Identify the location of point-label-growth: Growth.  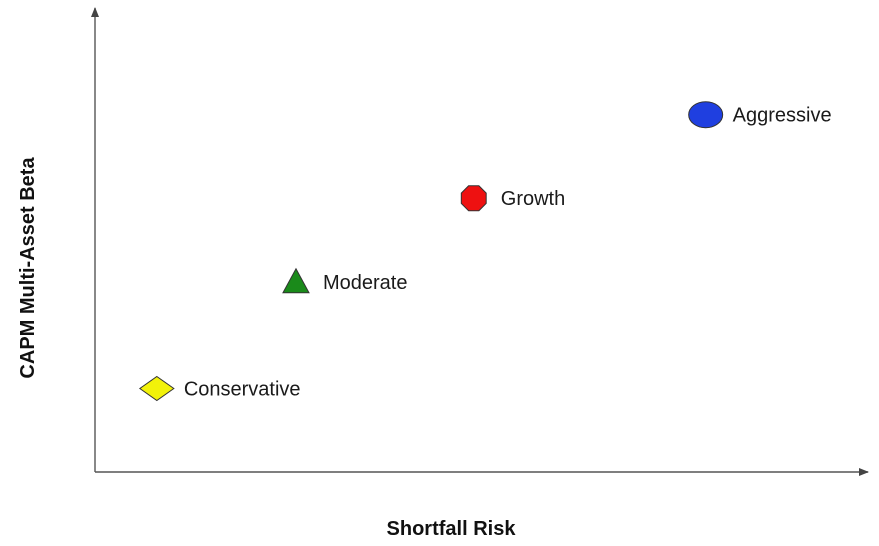
(533, 199).